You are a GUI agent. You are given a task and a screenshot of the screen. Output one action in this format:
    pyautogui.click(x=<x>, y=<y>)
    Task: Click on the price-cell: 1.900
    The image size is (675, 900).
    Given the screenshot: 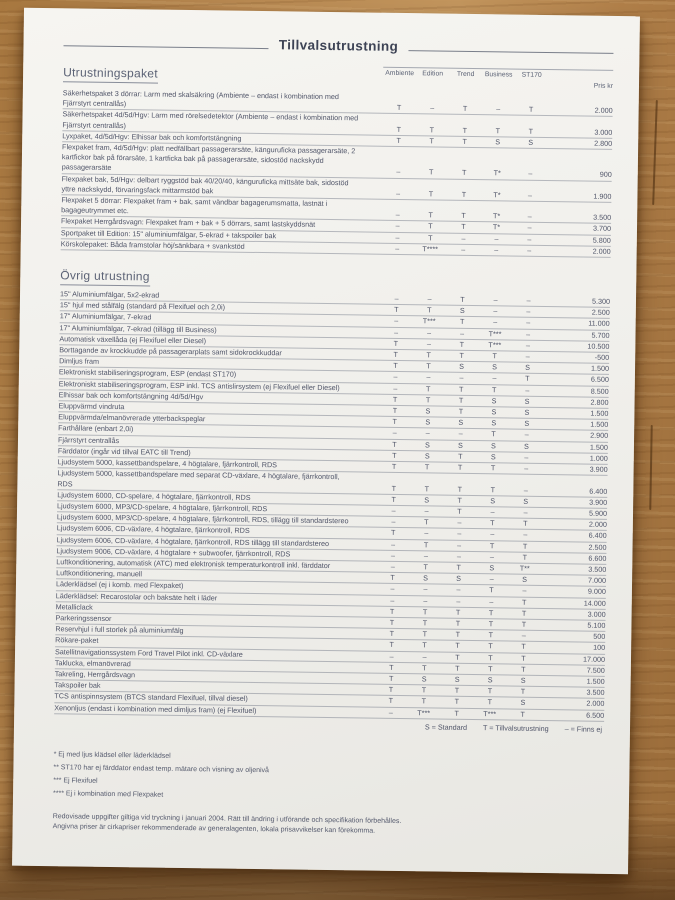 What is the action you would take?
    pyautogui.click(x=602, y=196)
    